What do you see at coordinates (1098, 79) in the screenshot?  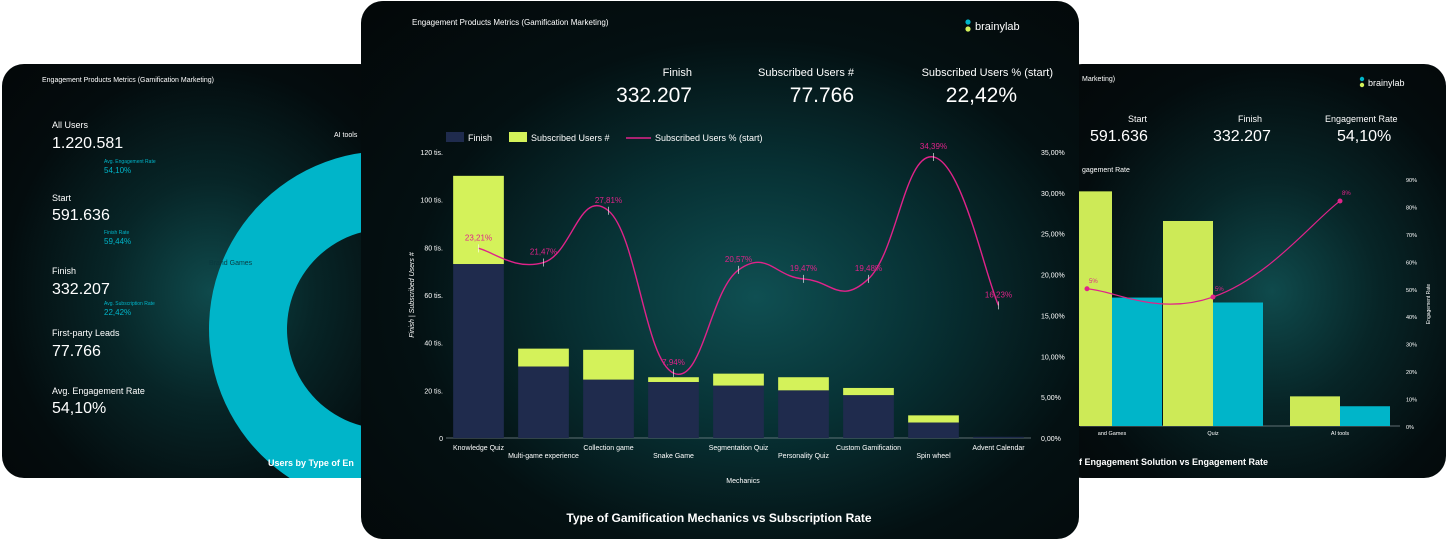 I see `right-header: Marketing)` at bounding box center [1098, 79].